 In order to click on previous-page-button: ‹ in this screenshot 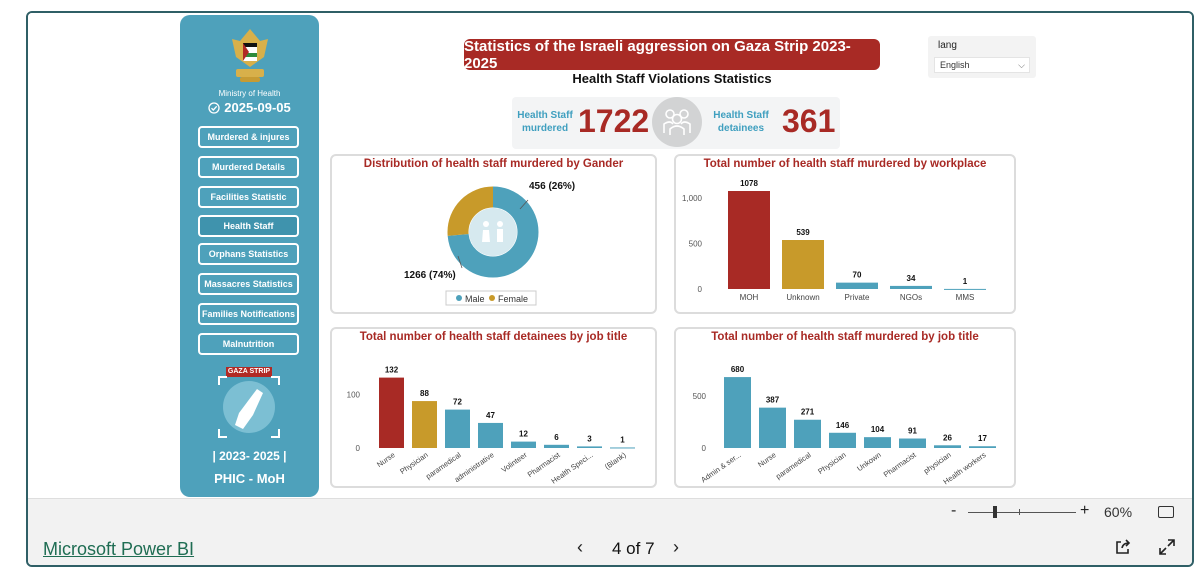, I will do `click(580, 547)`.